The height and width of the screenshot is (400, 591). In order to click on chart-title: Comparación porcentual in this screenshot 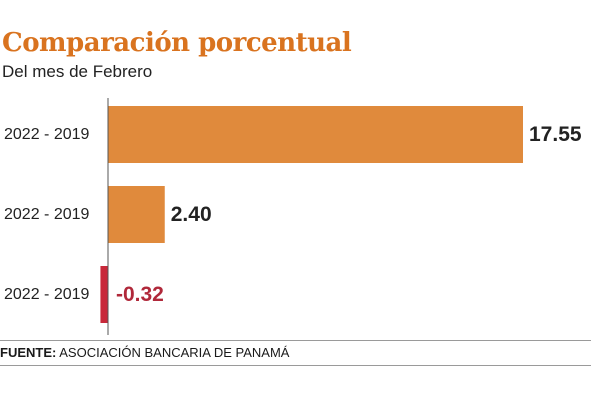, I will do `click(177, 43)`.